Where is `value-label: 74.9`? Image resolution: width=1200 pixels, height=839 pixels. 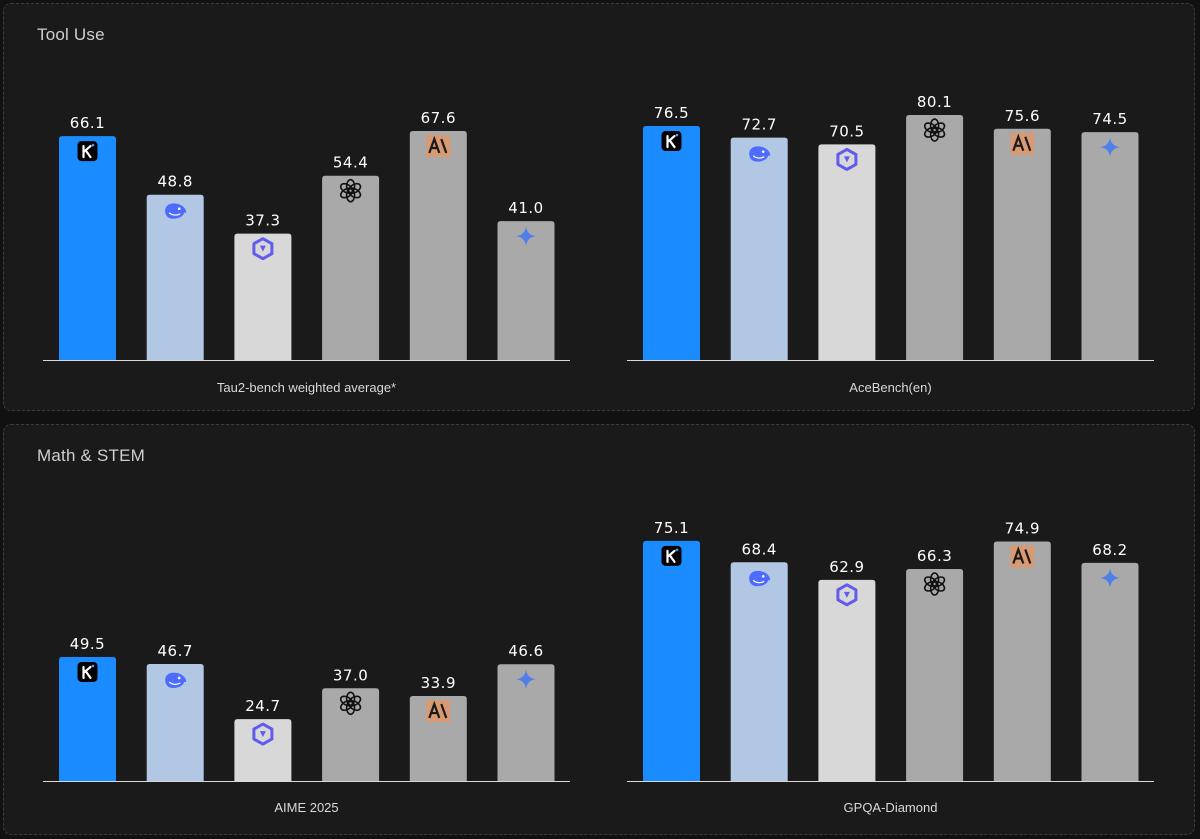
value-label: 74.9 is located at coordinates (1022, 528).